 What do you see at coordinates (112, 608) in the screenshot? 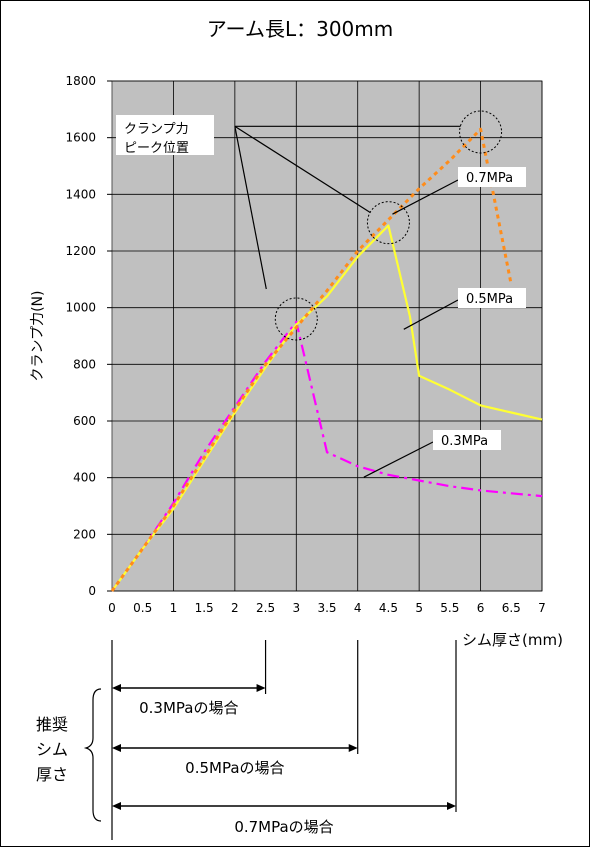
I see `x-tick-label: 0` at bounding box center [112, 608].